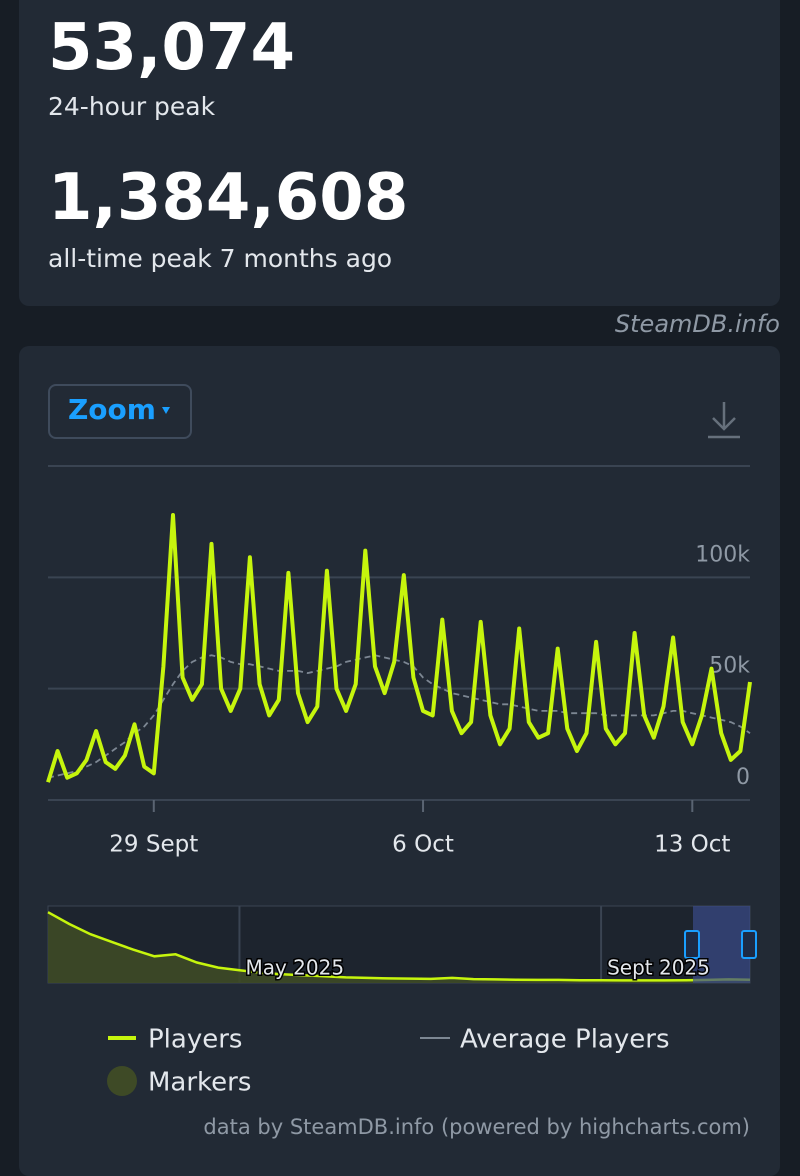 This screenshot has height=1176, width=800. I want to click on current-peak: 53,074, so click(171, 48).